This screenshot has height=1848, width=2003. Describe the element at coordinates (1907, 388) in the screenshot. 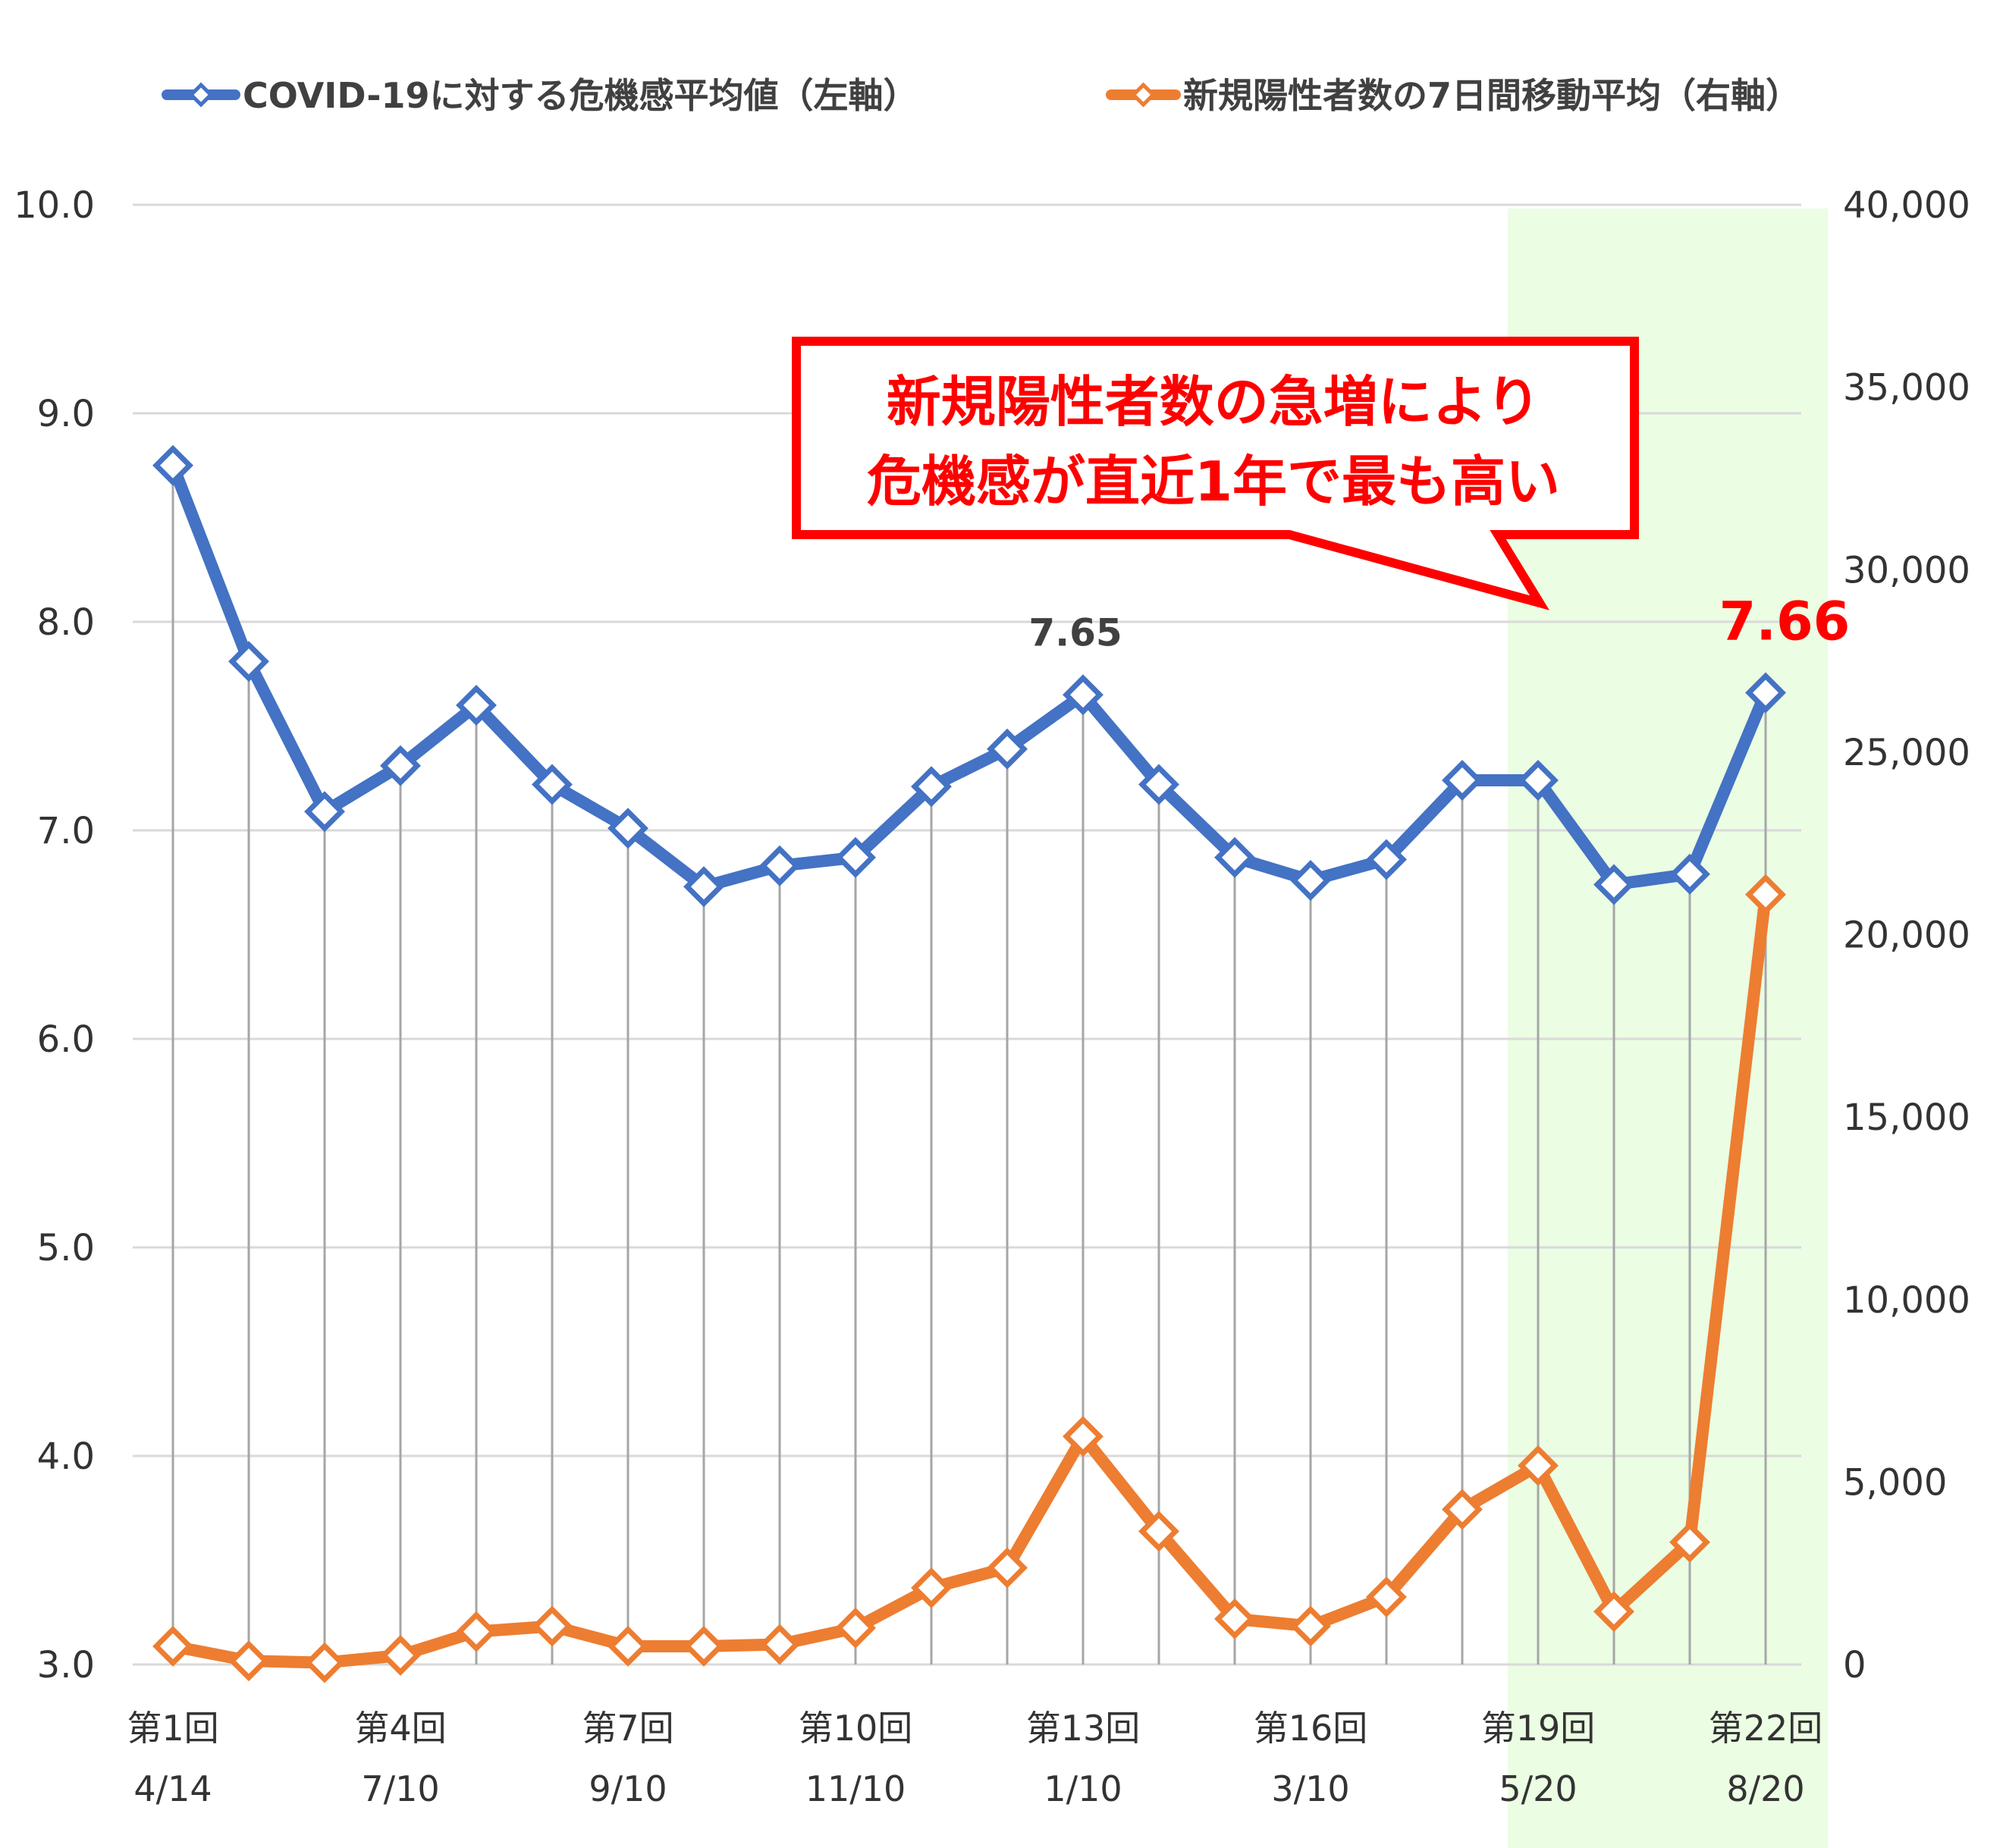

I see `y-right-tick-label: 35,000` at that location.